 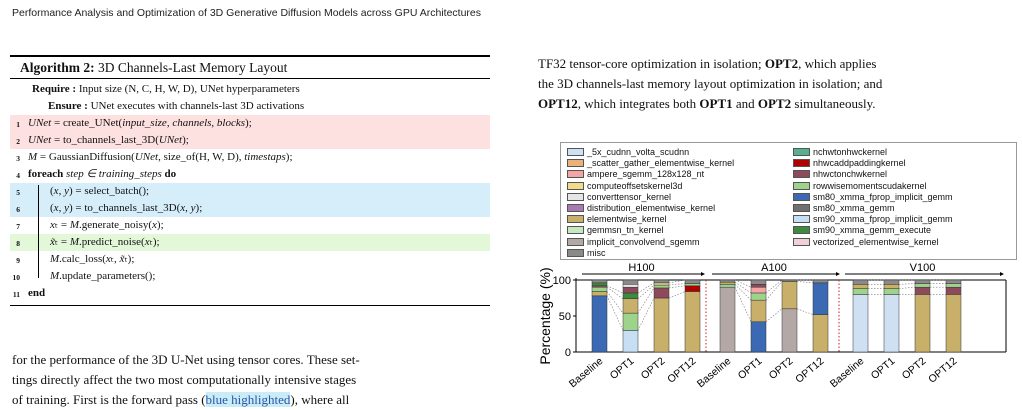 I want to click on legend-label: converttensor_kernel, so click(x=629, y=196).